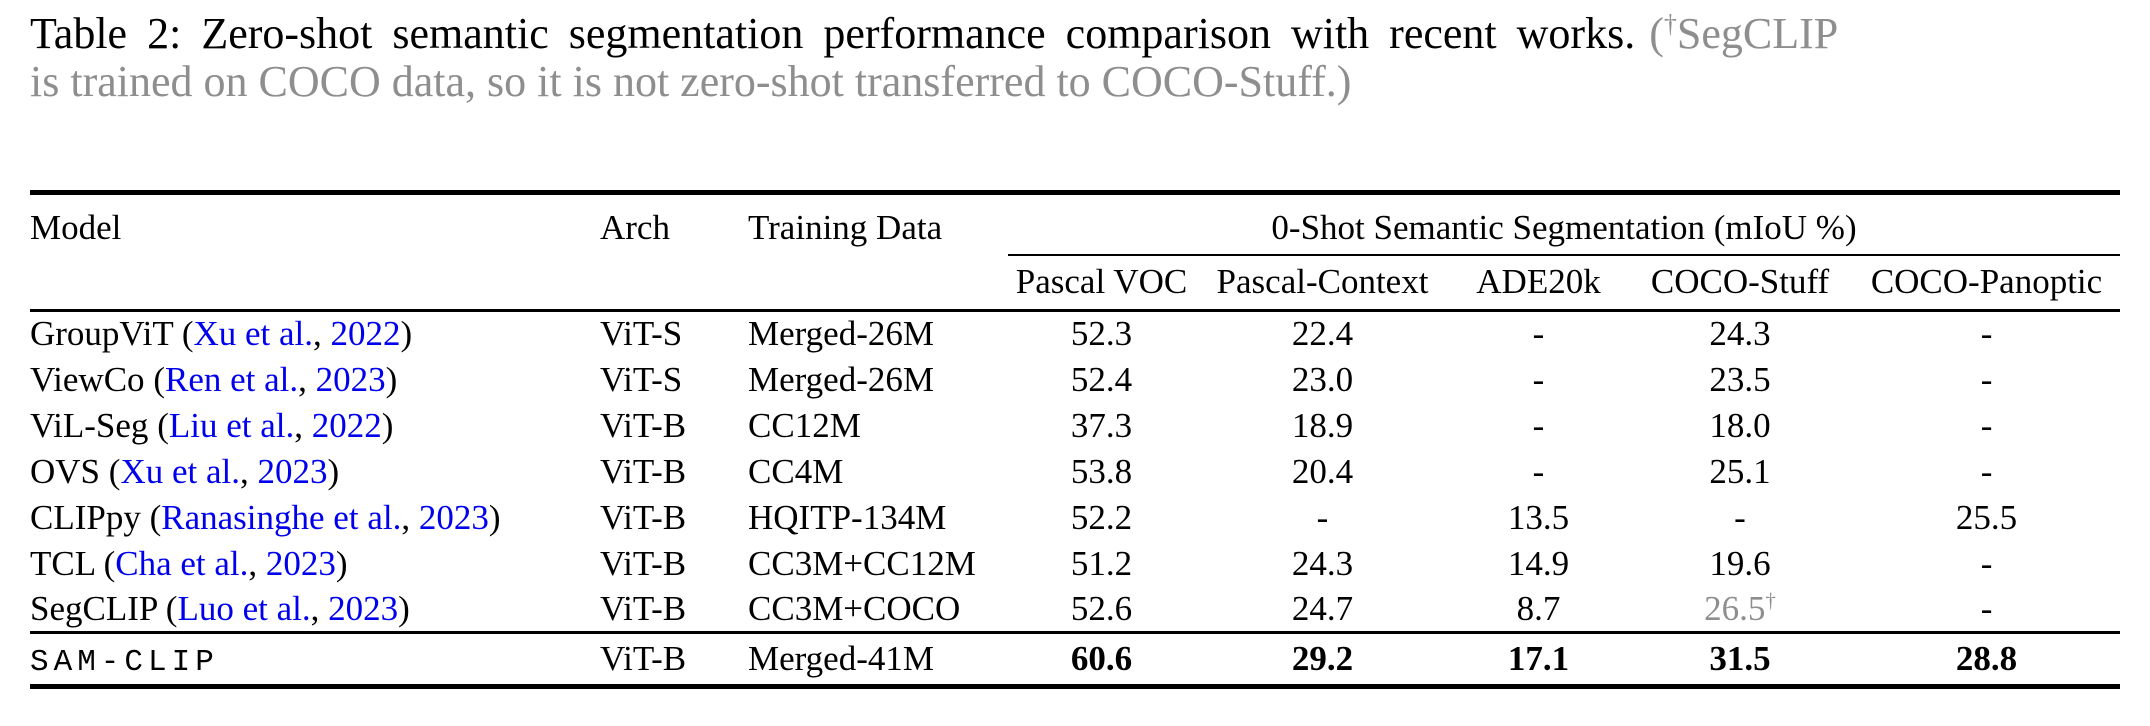  I want to click on metric-value: 19.6, so click(1740, 563).